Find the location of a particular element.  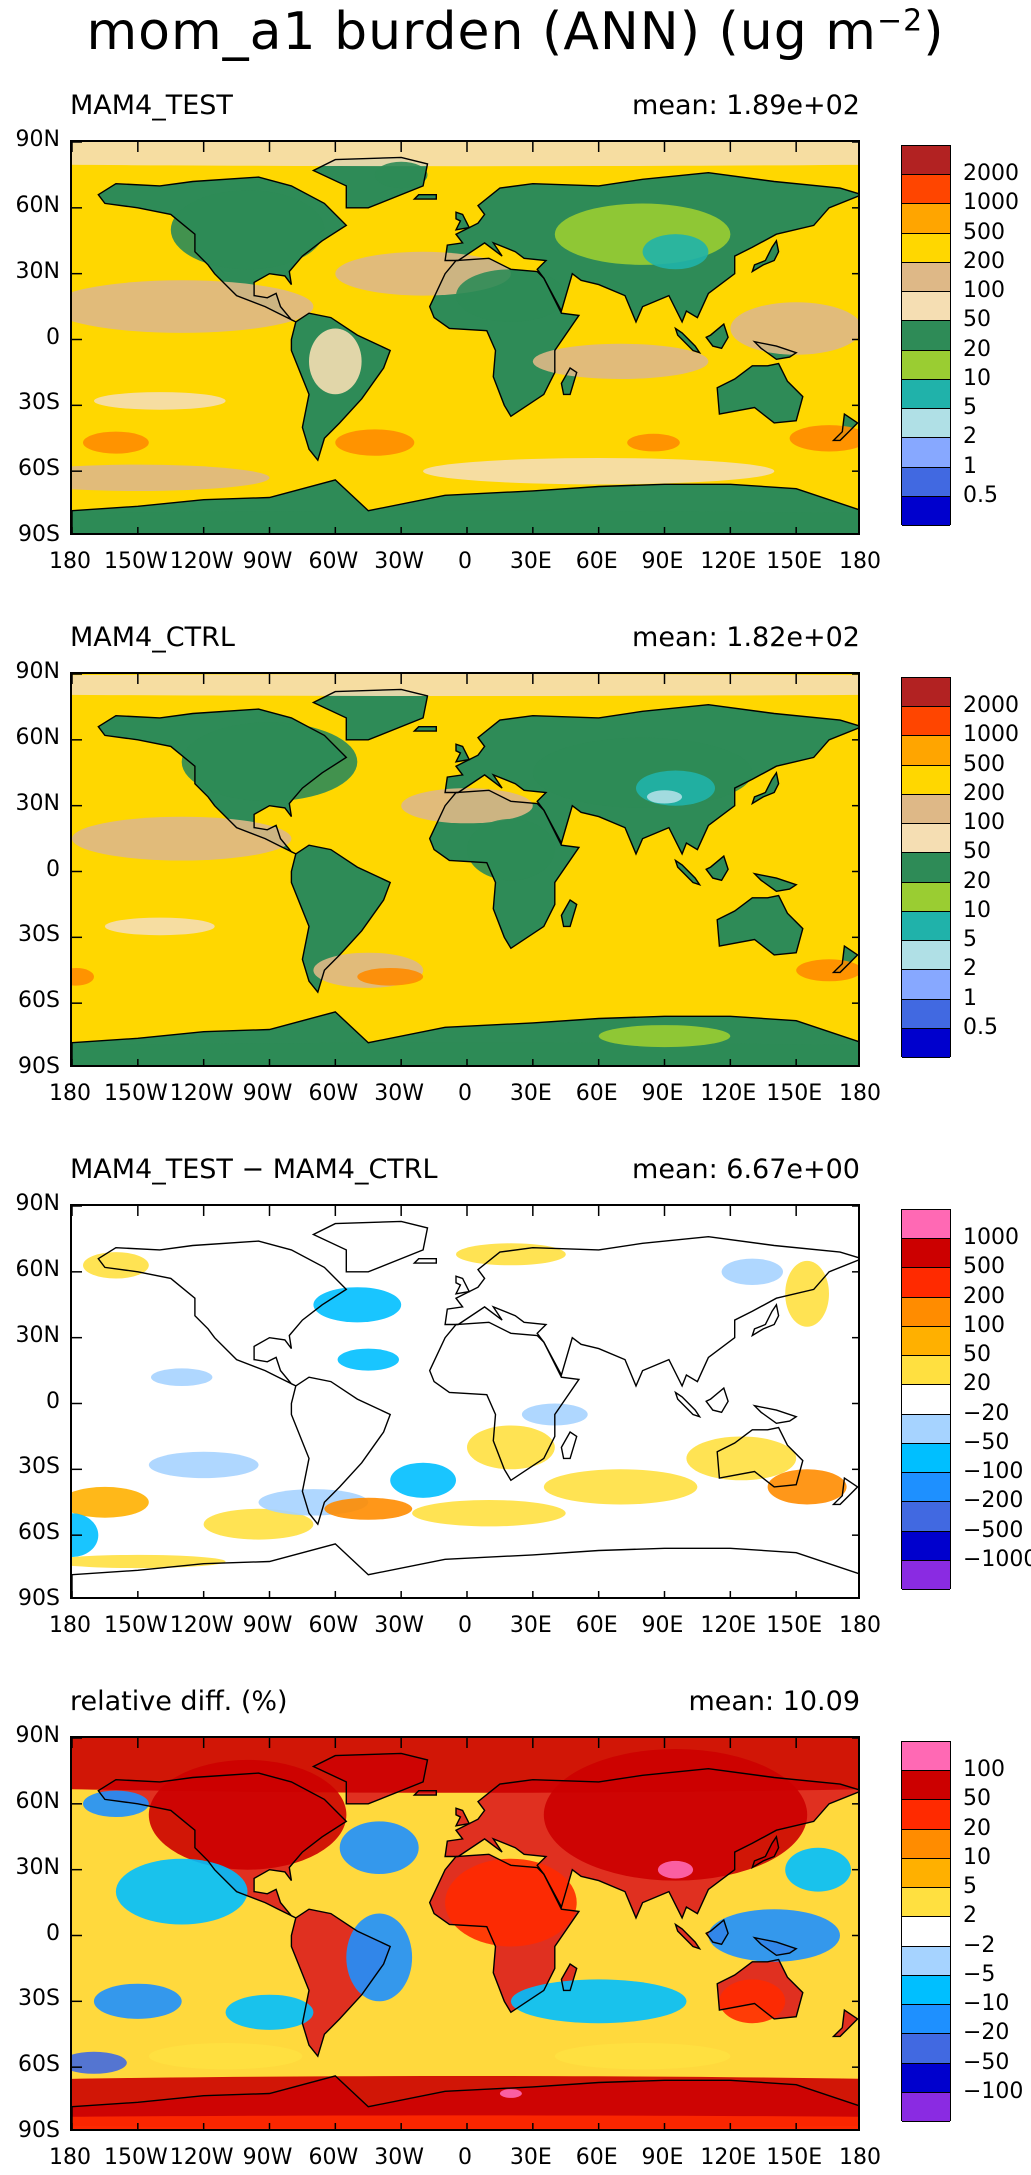

colorbar-label: 2000 is located at coordinates (991, 174).